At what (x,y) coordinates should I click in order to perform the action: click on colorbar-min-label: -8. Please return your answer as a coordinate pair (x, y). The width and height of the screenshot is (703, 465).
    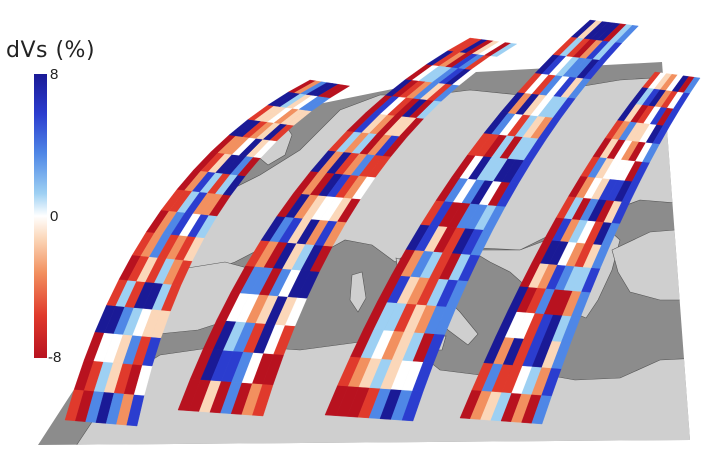
    Looking at the image, I should click on (55, 357).